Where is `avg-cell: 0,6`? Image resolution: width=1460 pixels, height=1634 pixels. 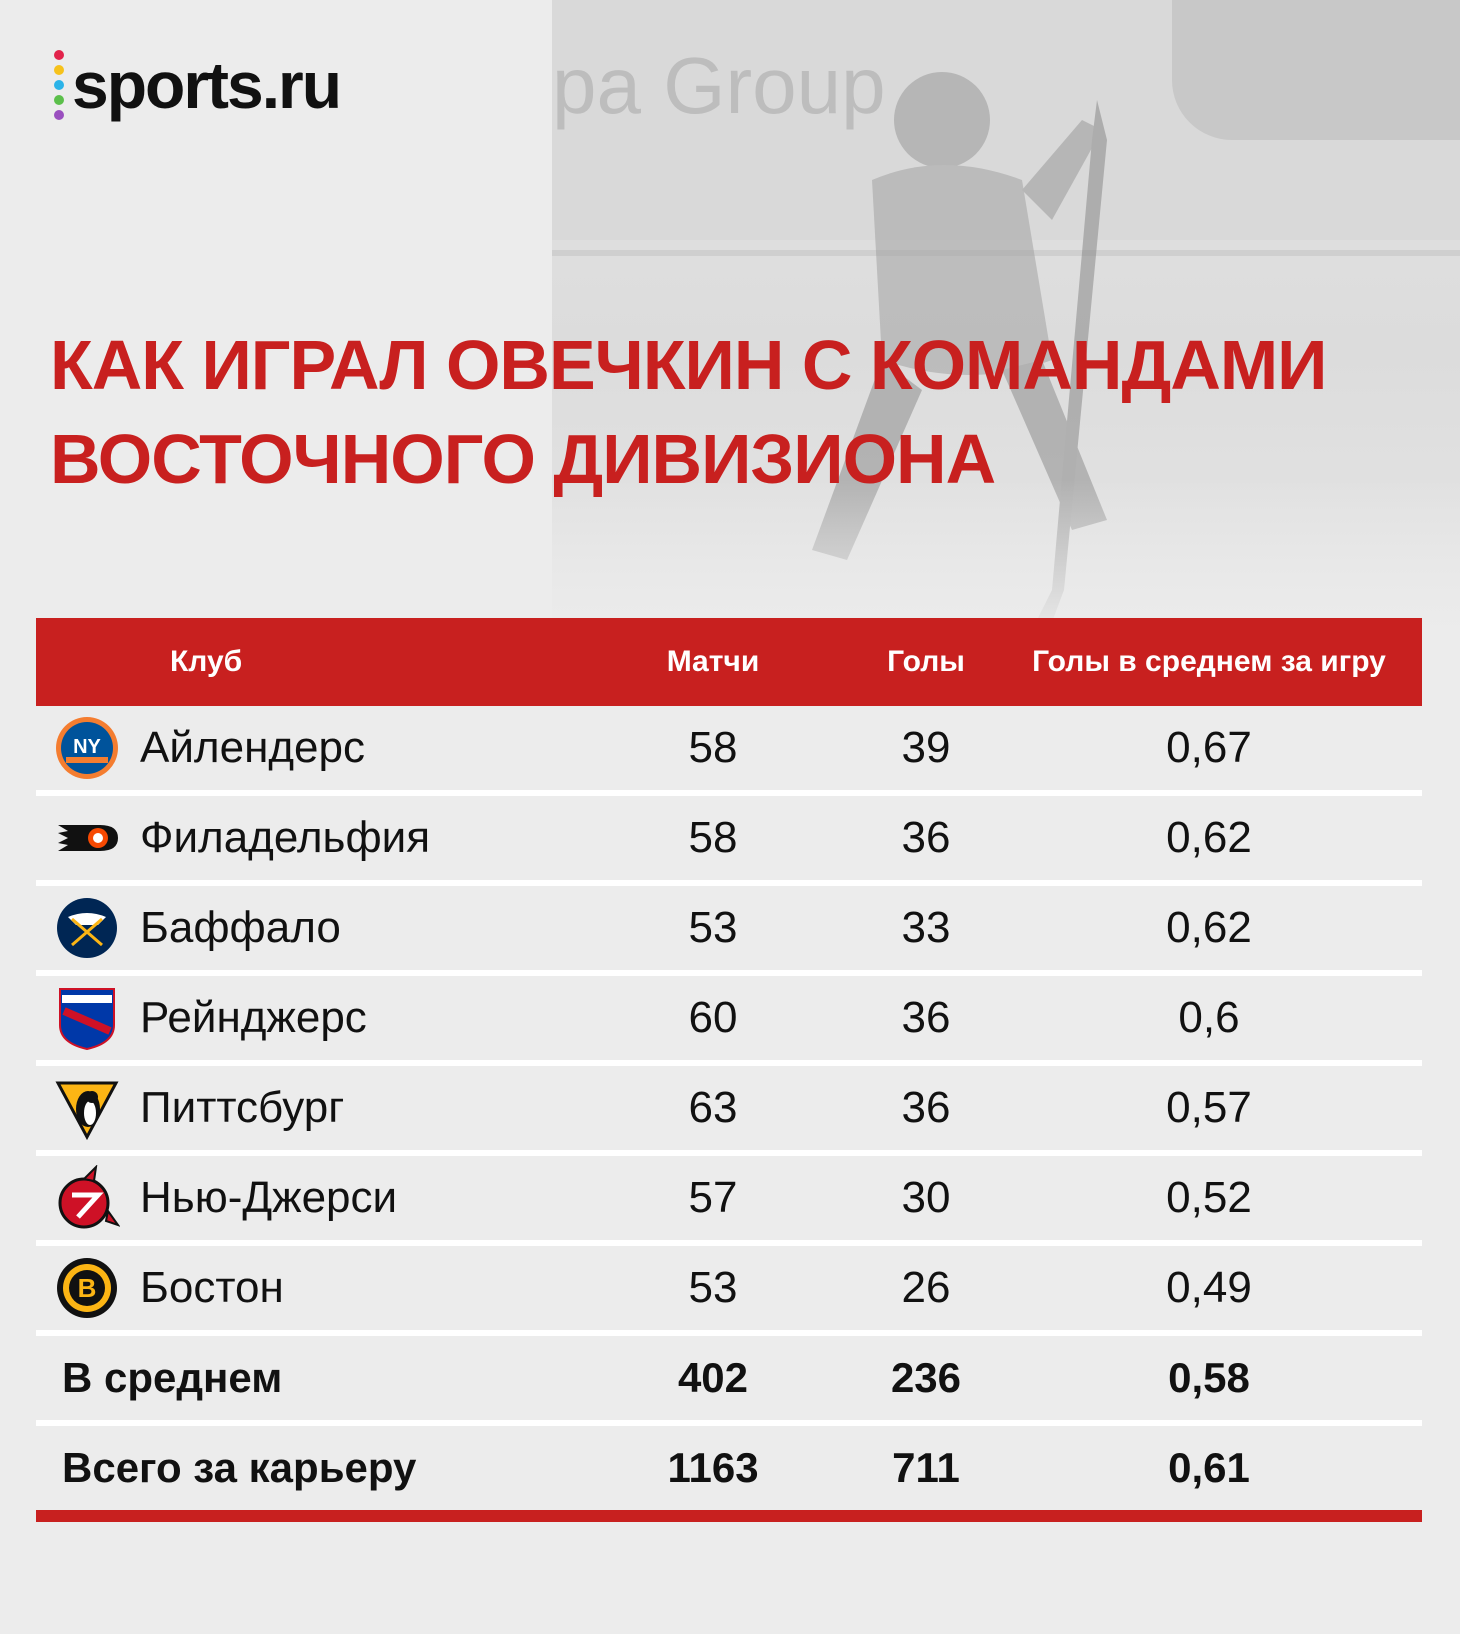
avg-cell: 0,6 is located at coordinates (1209, 1017).